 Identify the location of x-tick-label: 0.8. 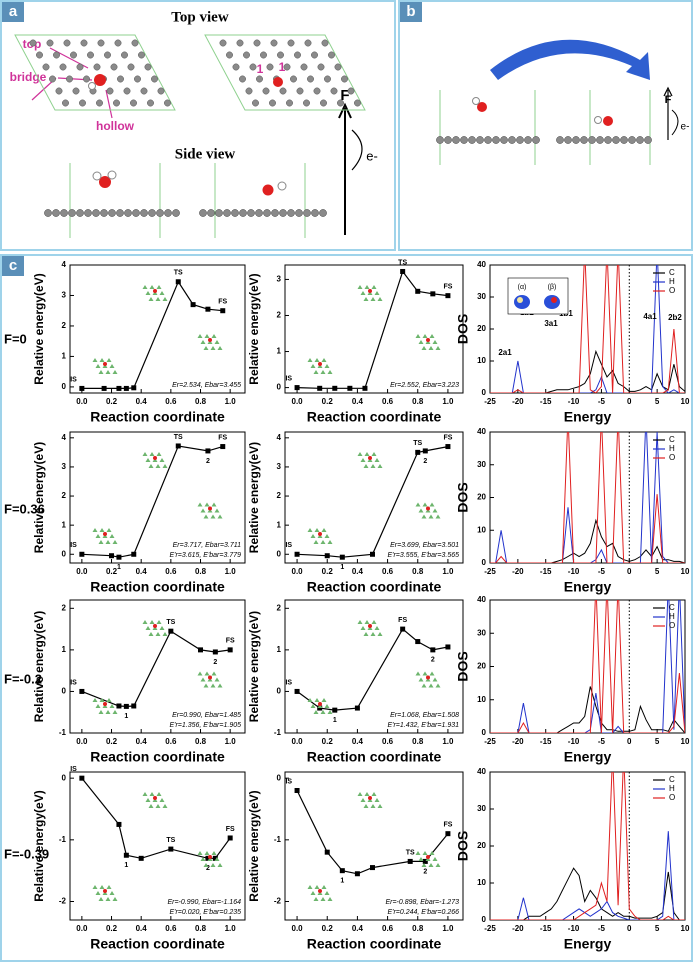
(418, 928).